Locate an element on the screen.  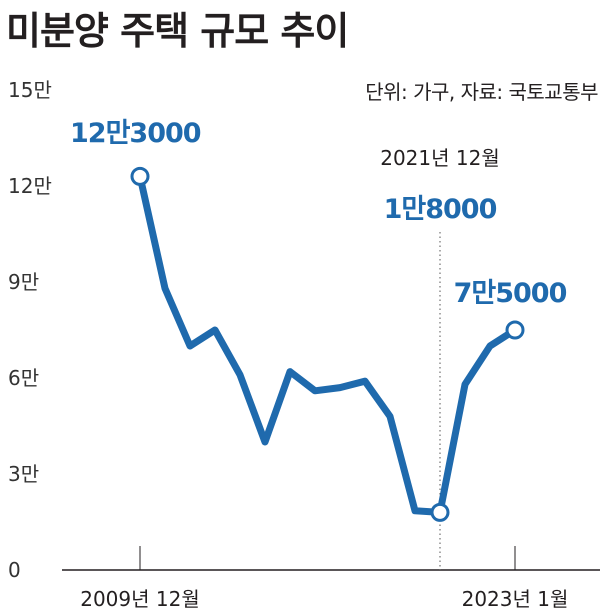
annotation-low-date: 2021년 12월 is located at coordinates (440, 158).